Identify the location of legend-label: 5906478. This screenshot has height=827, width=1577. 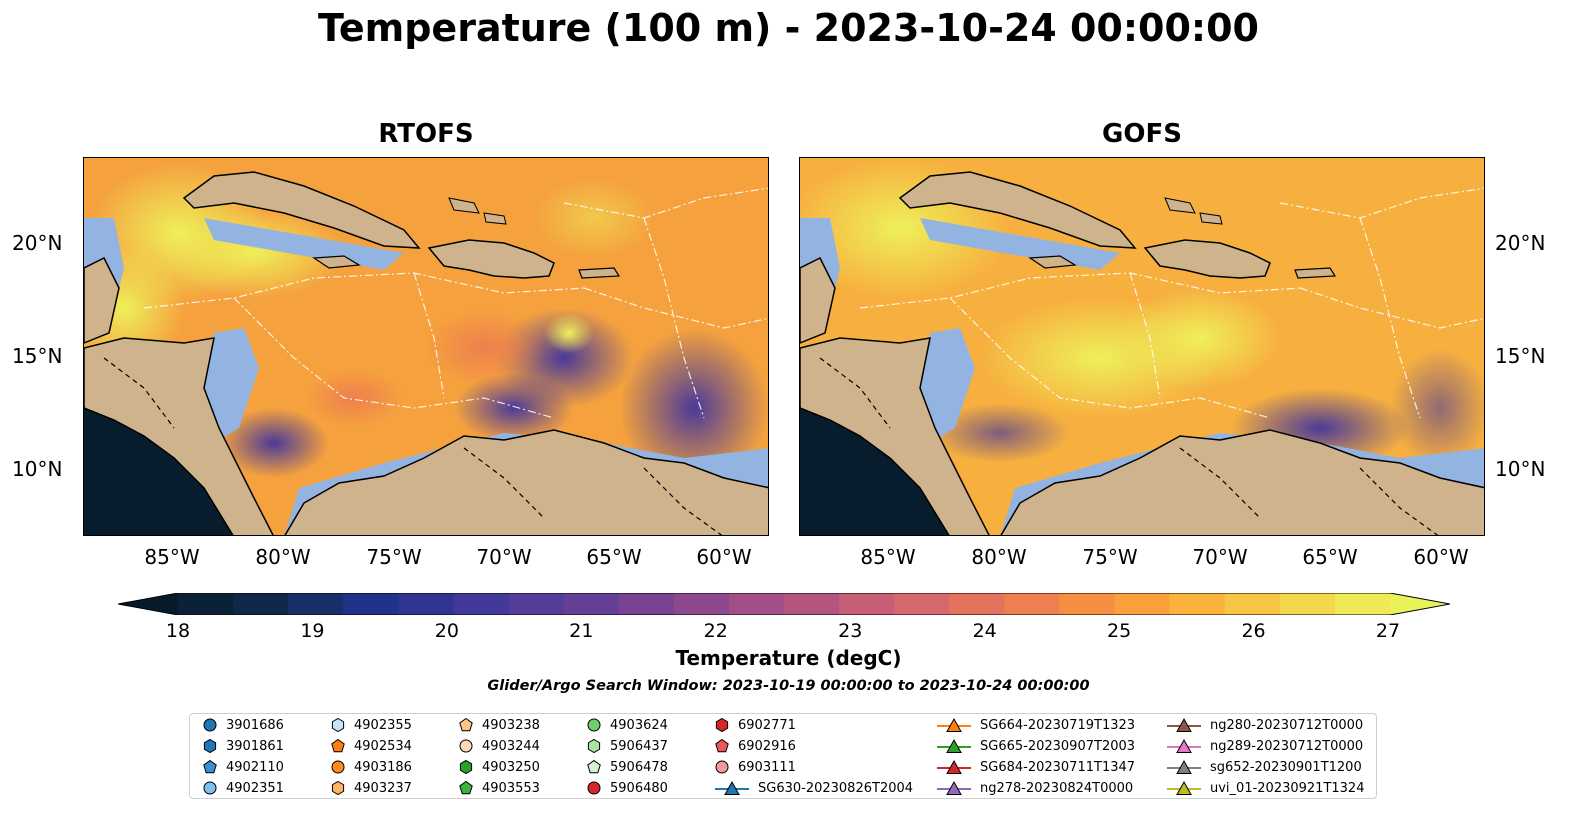
(639, 767).